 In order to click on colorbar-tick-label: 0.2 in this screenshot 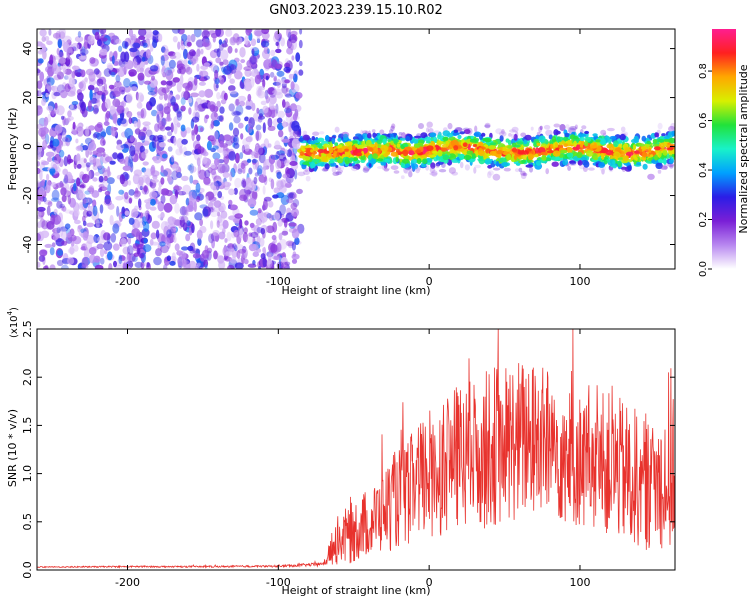, I will do `click(703, 220)`.